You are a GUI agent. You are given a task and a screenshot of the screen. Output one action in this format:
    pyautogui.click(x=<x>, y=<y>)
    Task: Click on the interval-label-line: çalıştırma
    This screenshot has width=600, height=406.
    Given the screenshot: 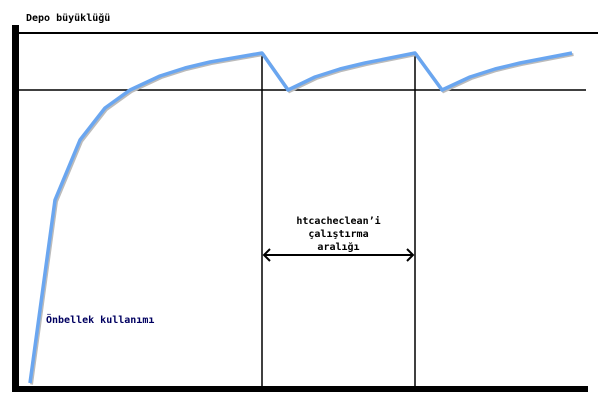 What is the action you would take?
    pyautogui.click(x=338, y=234)
    